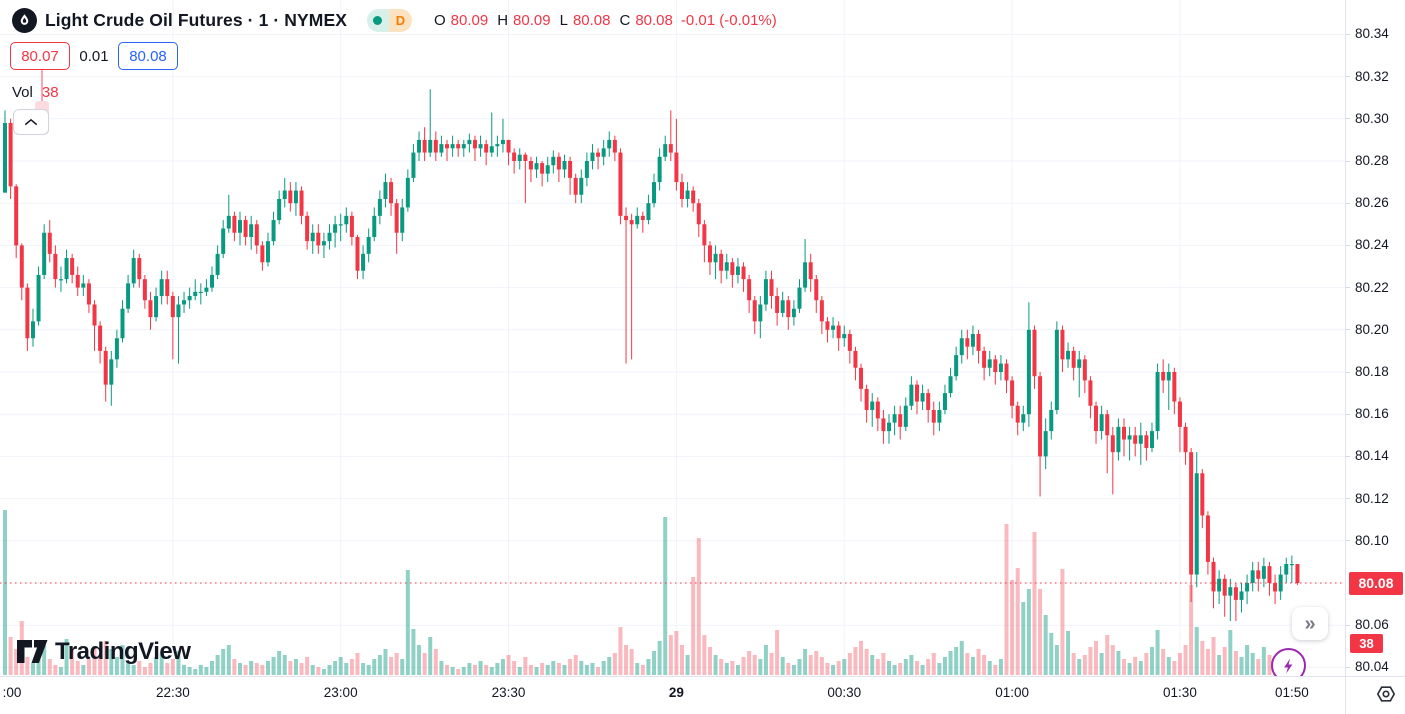  What do you see at coordinates (377, 20) in the screenshot?
I see `market-status-dot` at bounding box center [377, 20].